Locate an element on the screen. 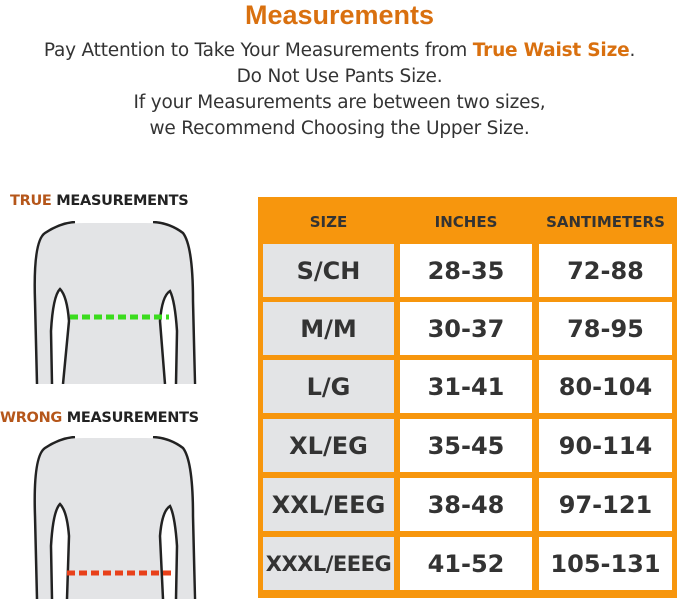  wrong-measurements-label: WRONG MEASUREMENTS is located at coordinates (99, 418).